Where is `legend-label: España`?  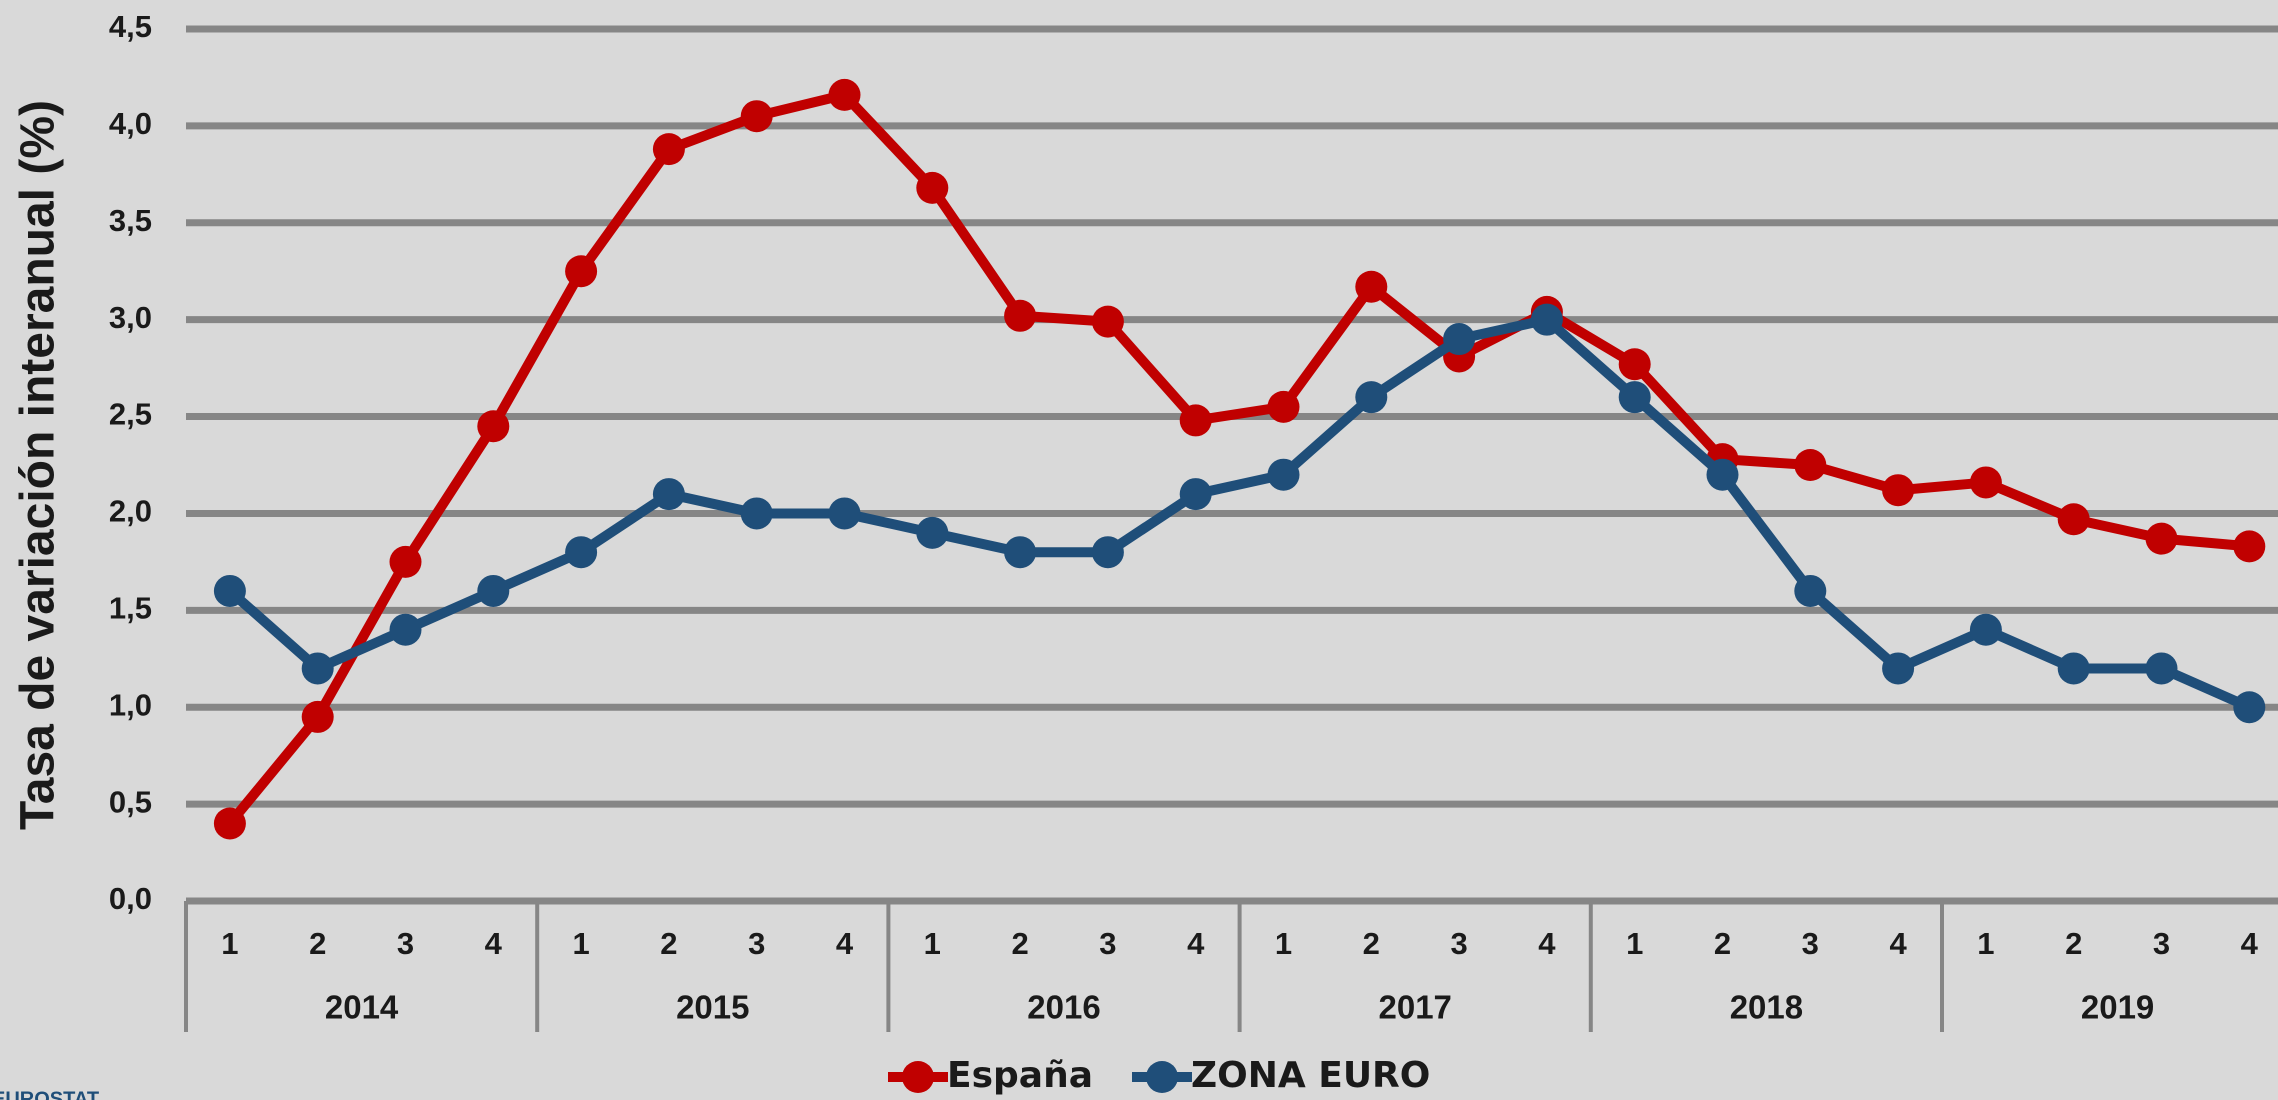 legend-label: España is located at coordinates (1020, 1075).